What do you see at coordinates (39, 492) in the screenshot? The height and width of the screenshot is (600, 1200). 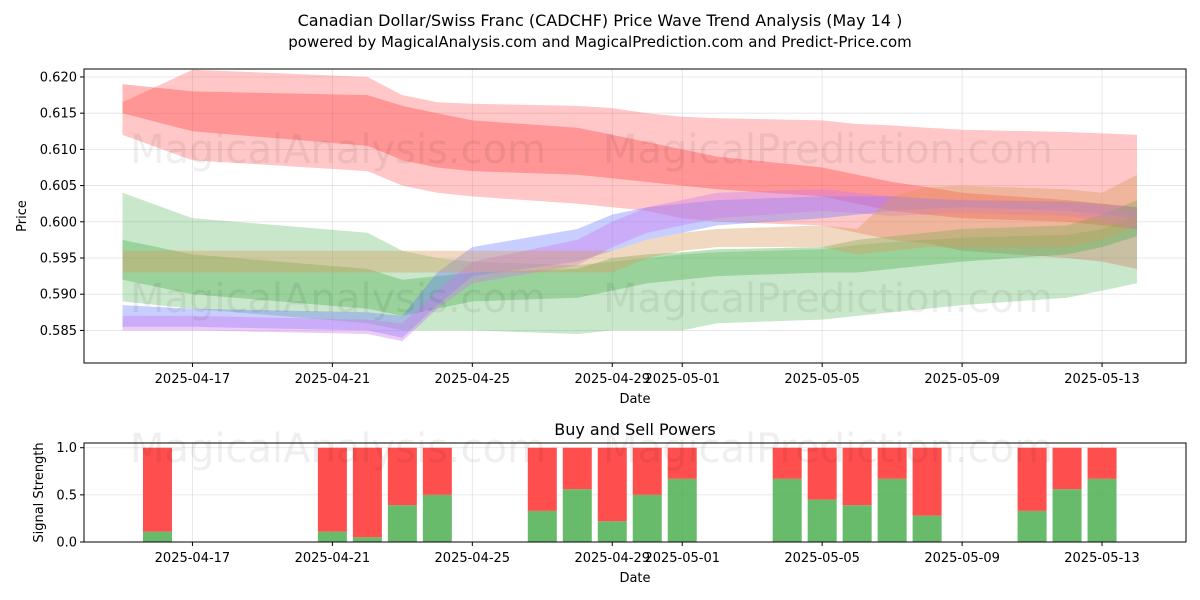 I see `y-axis-label: Signal Strength` at bounding box center [39, 492].